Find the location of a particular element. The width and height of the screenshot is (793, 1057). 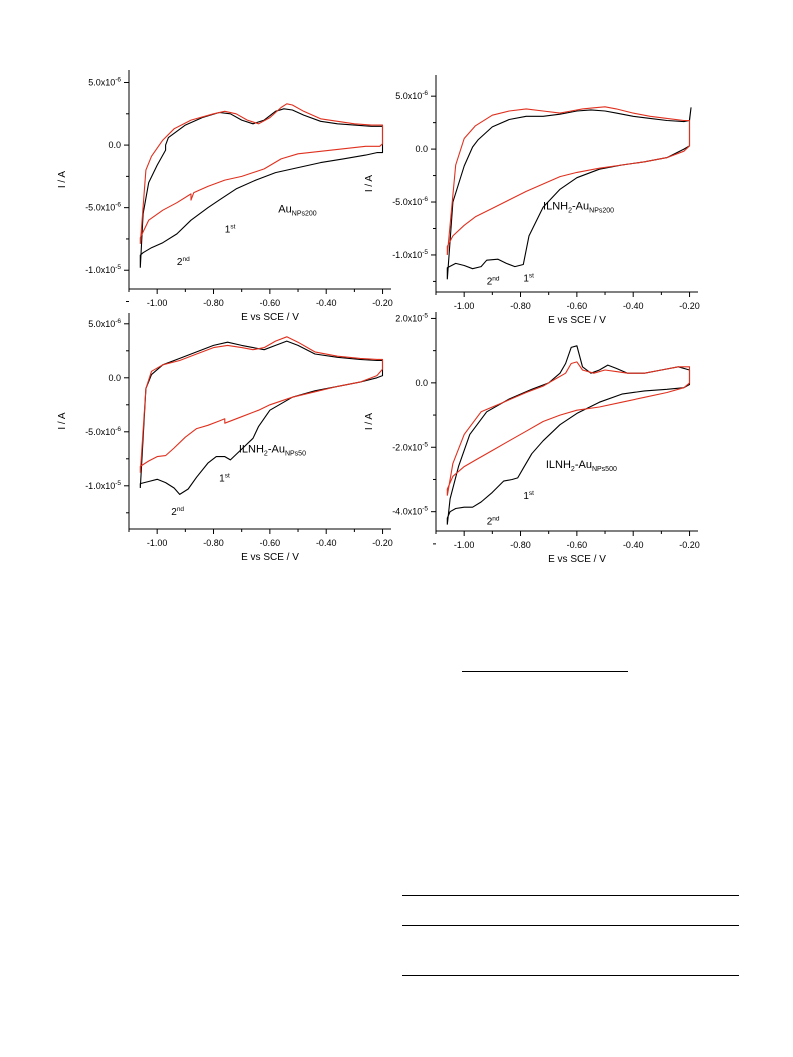

y-tick-label: 2.0x10⁻⁵ is located at coordinates (411, 317).